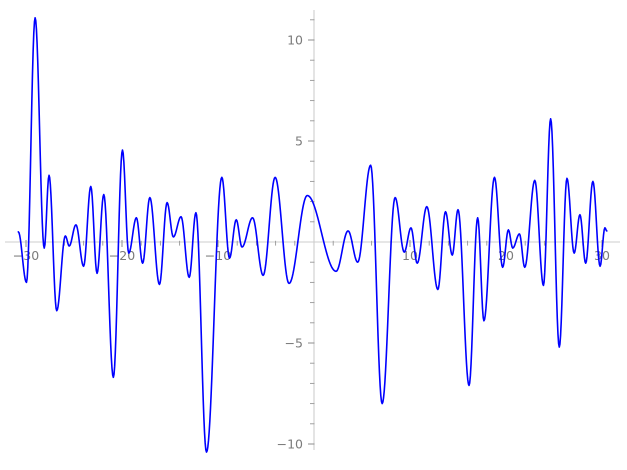 This screenshot has width=627, height=470. I want to click on svg-text: 20, so click(506, 255).